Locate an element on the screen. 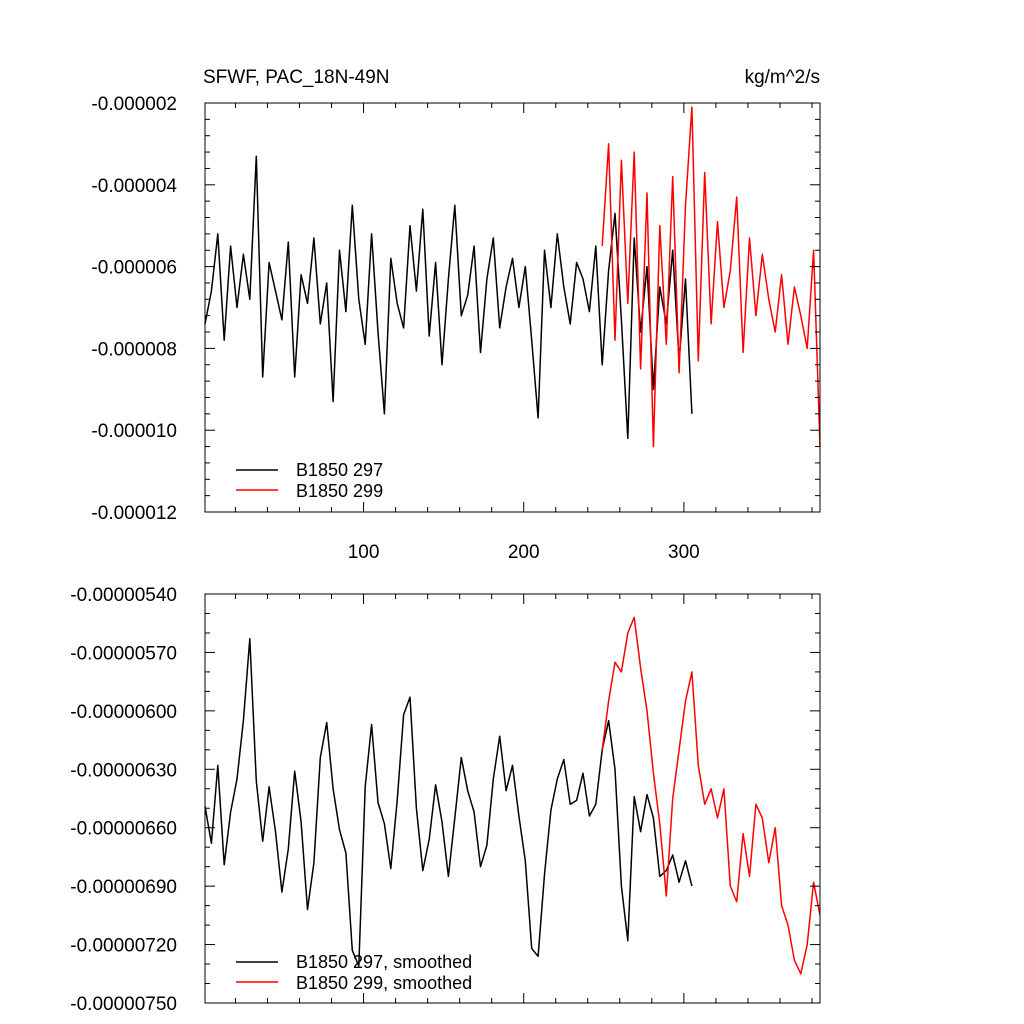 Image resolution: width=1024 pixels, height=1024 pixels. legend: B1850 297, smoothed B1850 299, smoothed is located at coordinates (354, 972).